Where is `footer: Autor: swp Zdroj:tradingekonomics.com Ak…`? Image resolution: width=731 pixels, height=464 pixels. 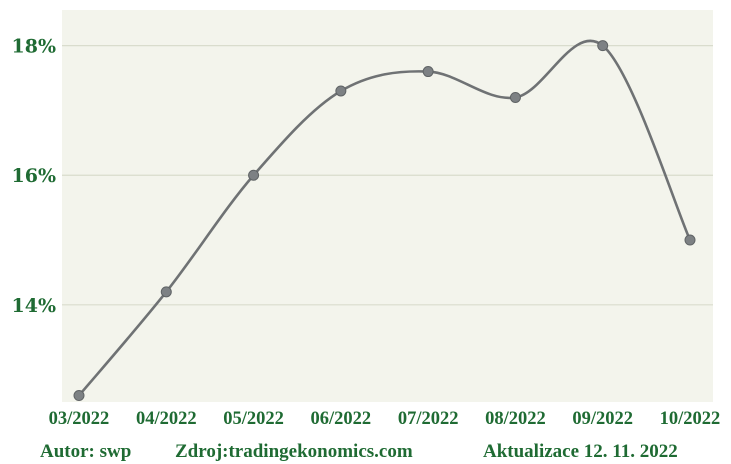
footer: Autor: swp Zdroj:tradingekonomics.com Ak… is located at coordinates (359, 451).